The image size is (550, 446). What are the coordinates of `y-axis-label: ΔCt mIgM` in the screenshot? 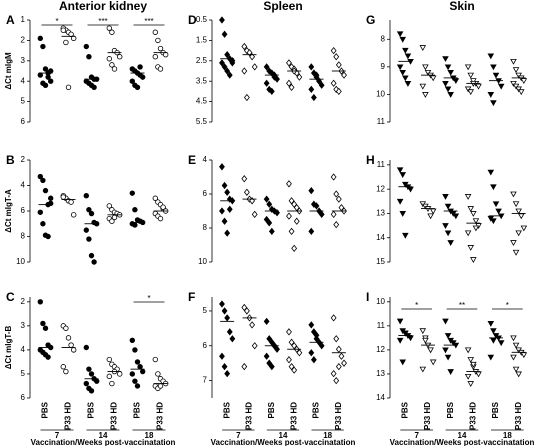 It's located at (8, 71).